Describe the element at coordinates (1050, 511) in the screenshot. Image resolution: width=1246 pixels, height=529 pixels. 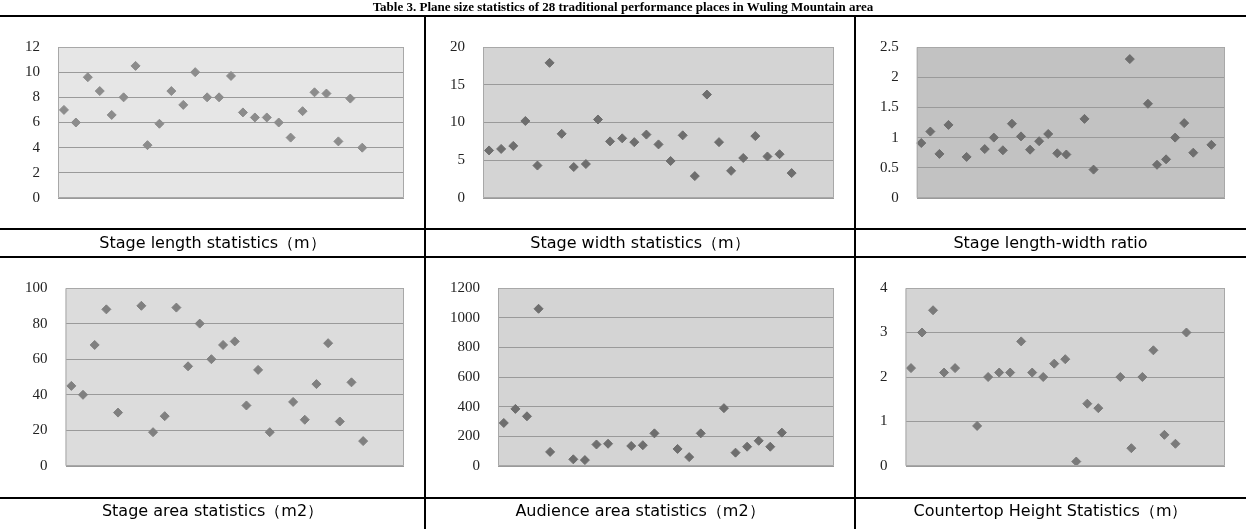
I see `text: Countertop Height Statistics（m）` at that location.